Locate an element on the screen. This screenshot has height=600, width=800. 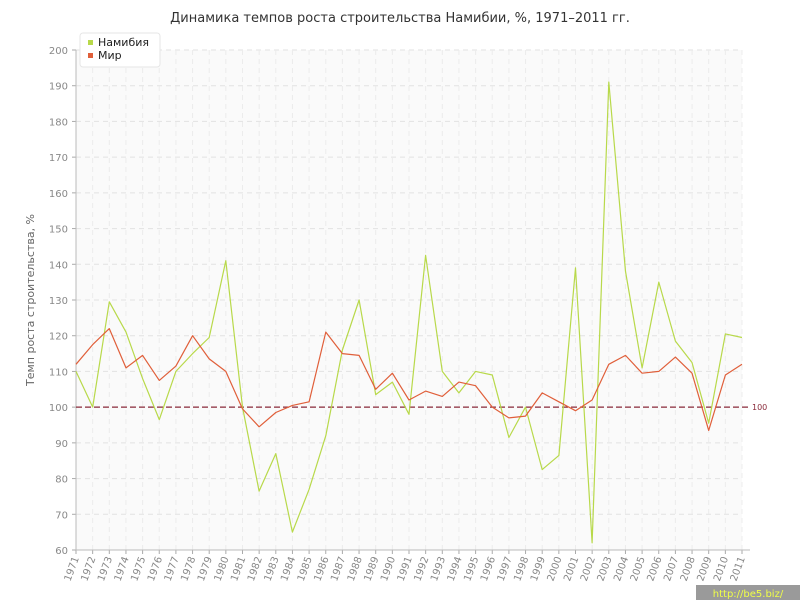
watermark-text: http://be5.biz/ is located at coordinates (748, 594).